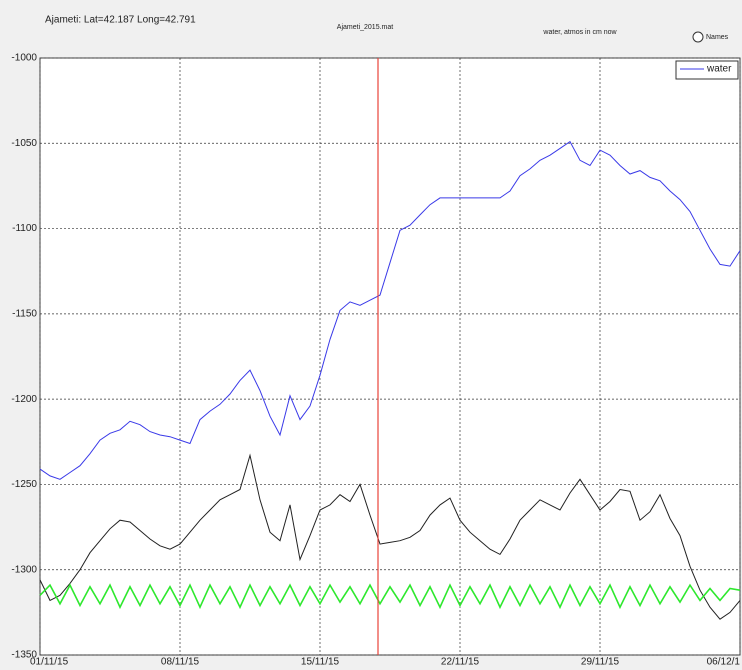  What do you see at coordinates (579, 32) in the screenshot?
I see `chart-subtitle: water, atmos in cm now` at bounding box center [579, 32].